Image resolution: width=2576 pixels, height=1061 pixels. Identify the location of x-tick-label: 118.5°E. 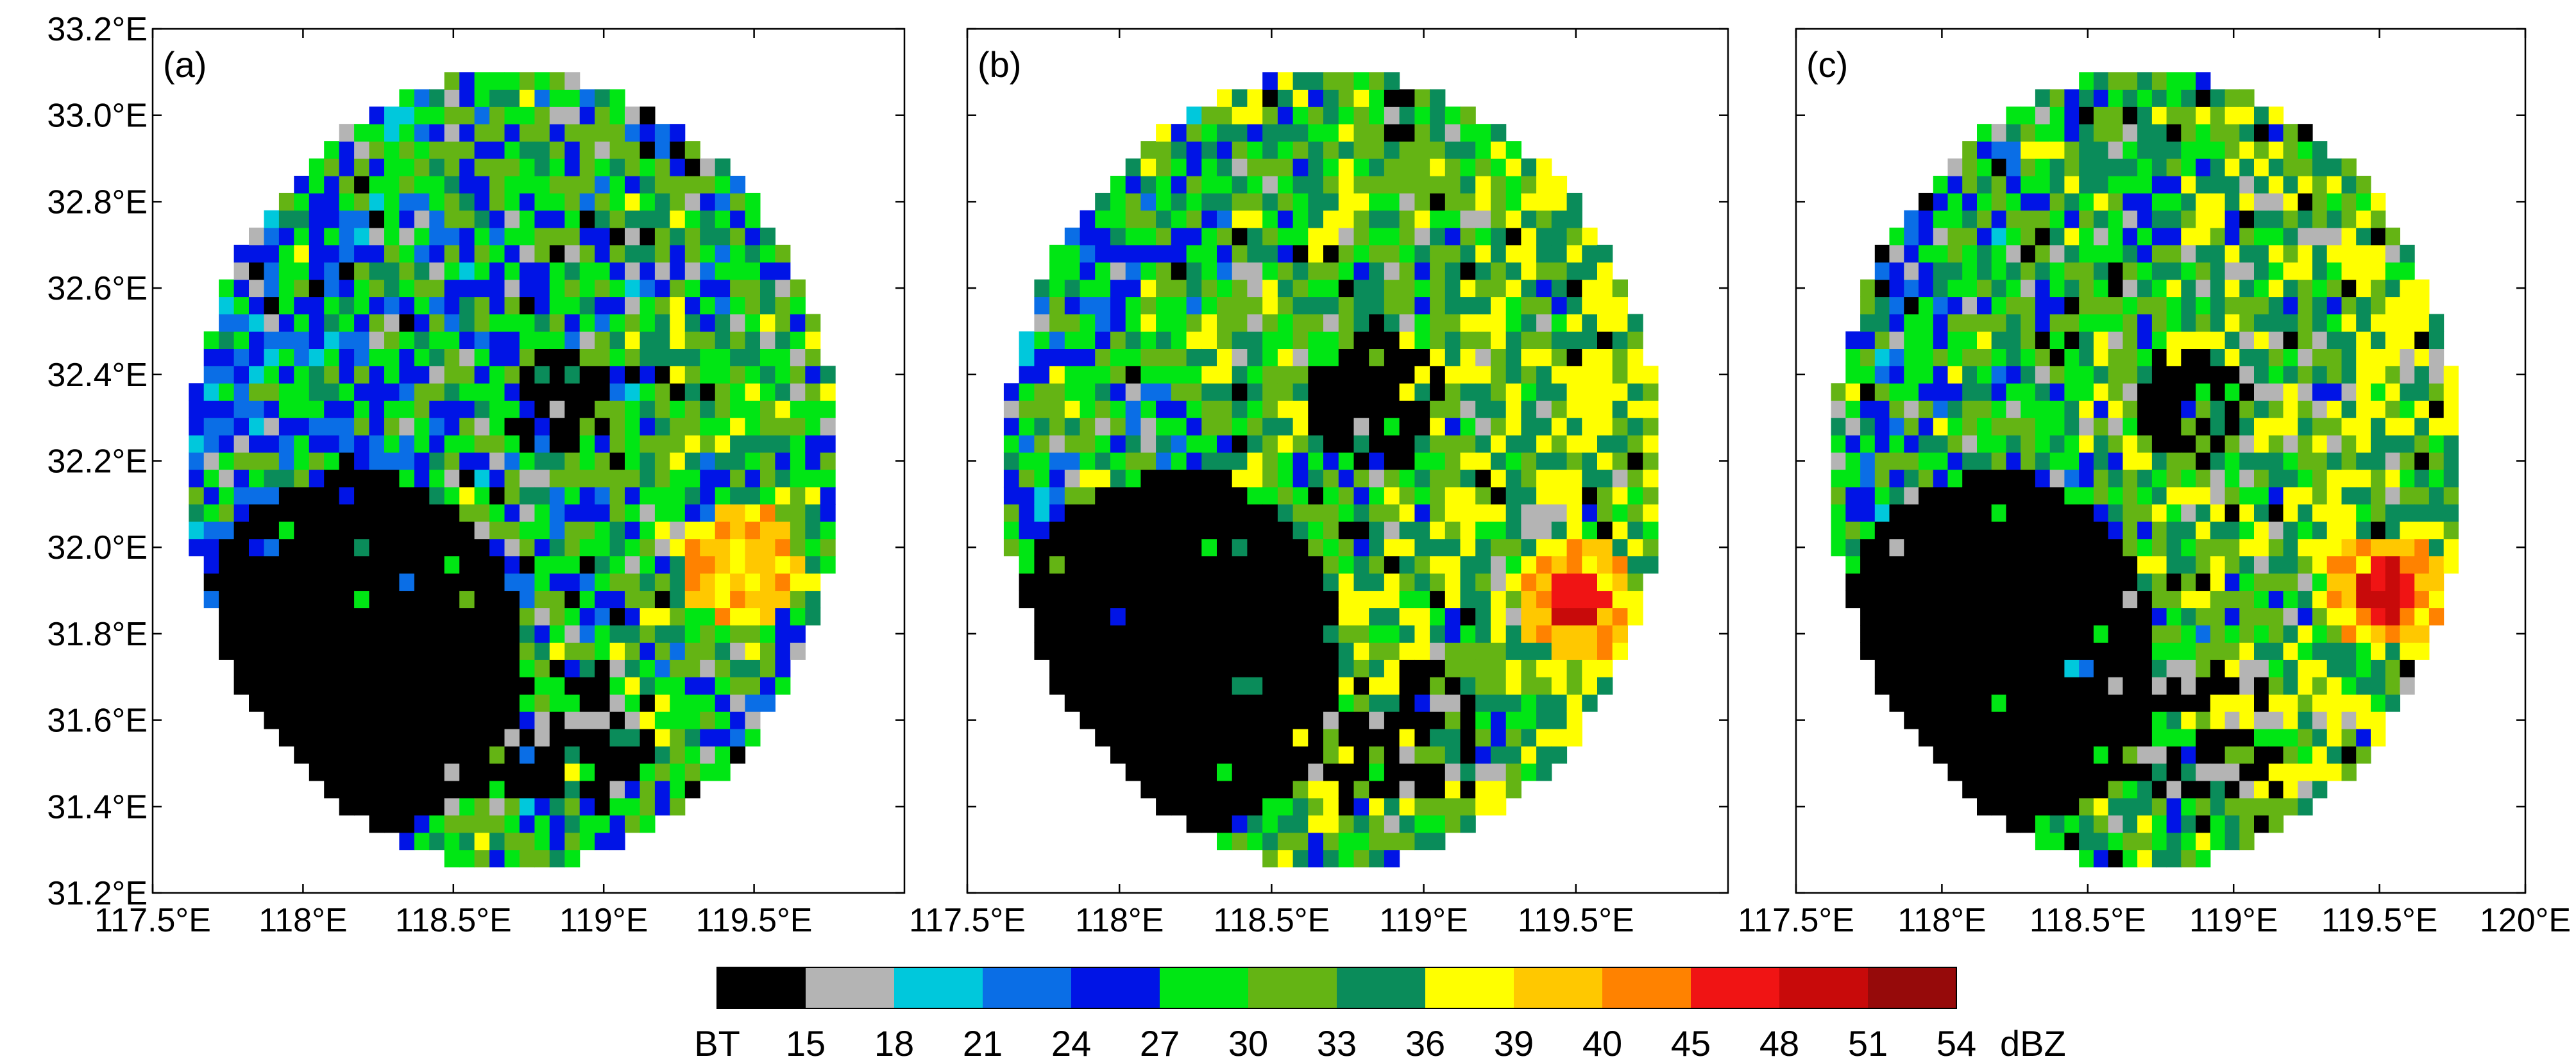
(453, 920).